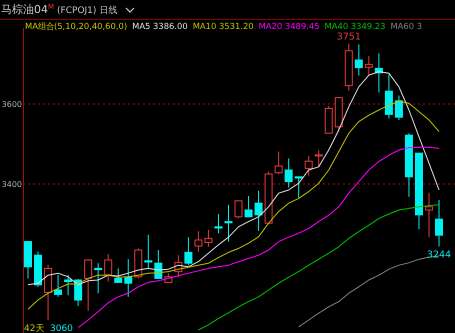  What do you see at coordinates (355, 26) in the screenshot?
I see `text: MA40 3349.23` at bounding box center [355, 26].